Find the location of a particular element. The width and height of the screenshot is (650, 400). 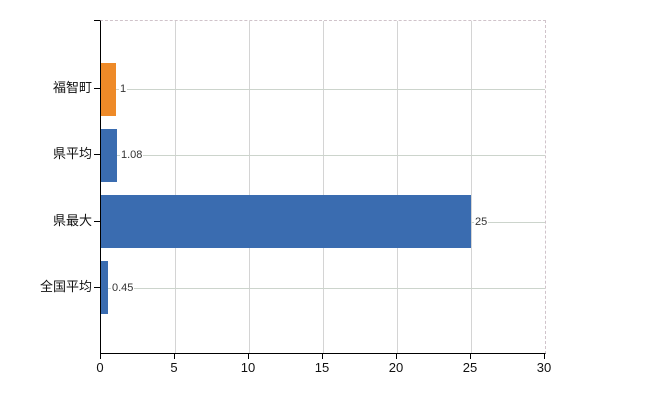

category-label: 全国平均 is located at coordinates (65, 286).